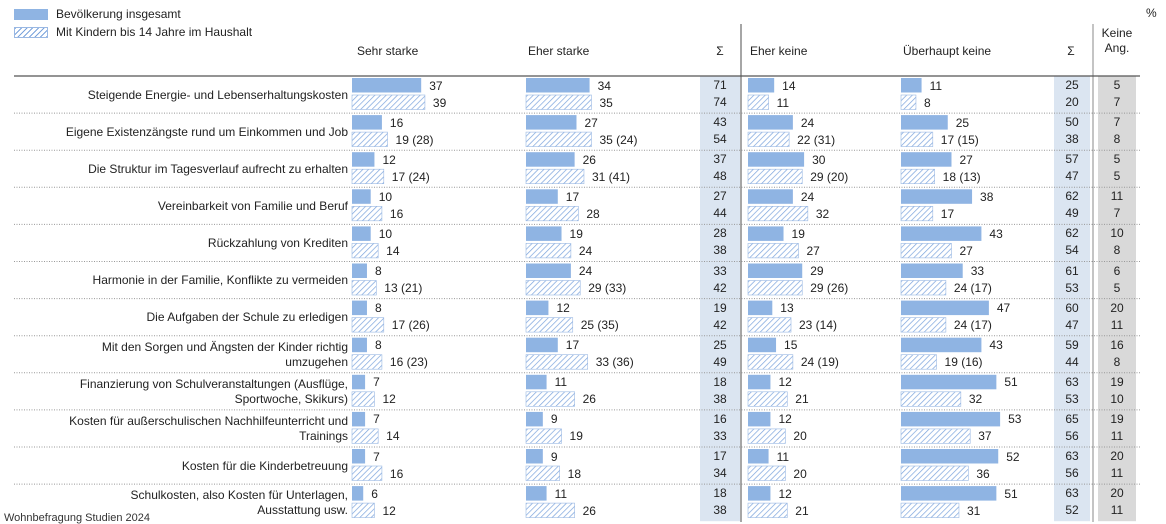 The image size is (1166, 524). What do you see at coordinates (966, 159) in the screenshot?
I see `value-total-r3-c4: 27` at bounding box center [966, 159].